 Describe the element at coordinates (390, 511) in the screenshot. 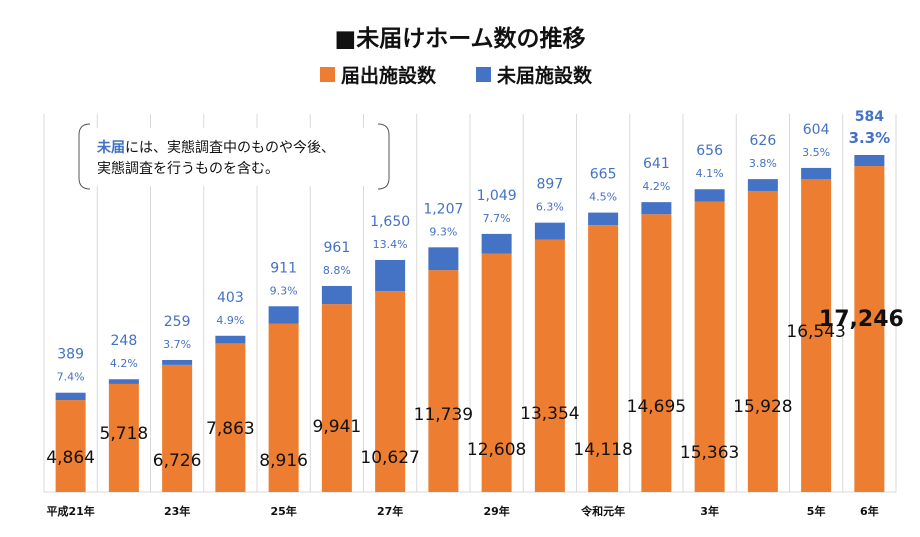

I see `x-tick-label: 27年` at that location.